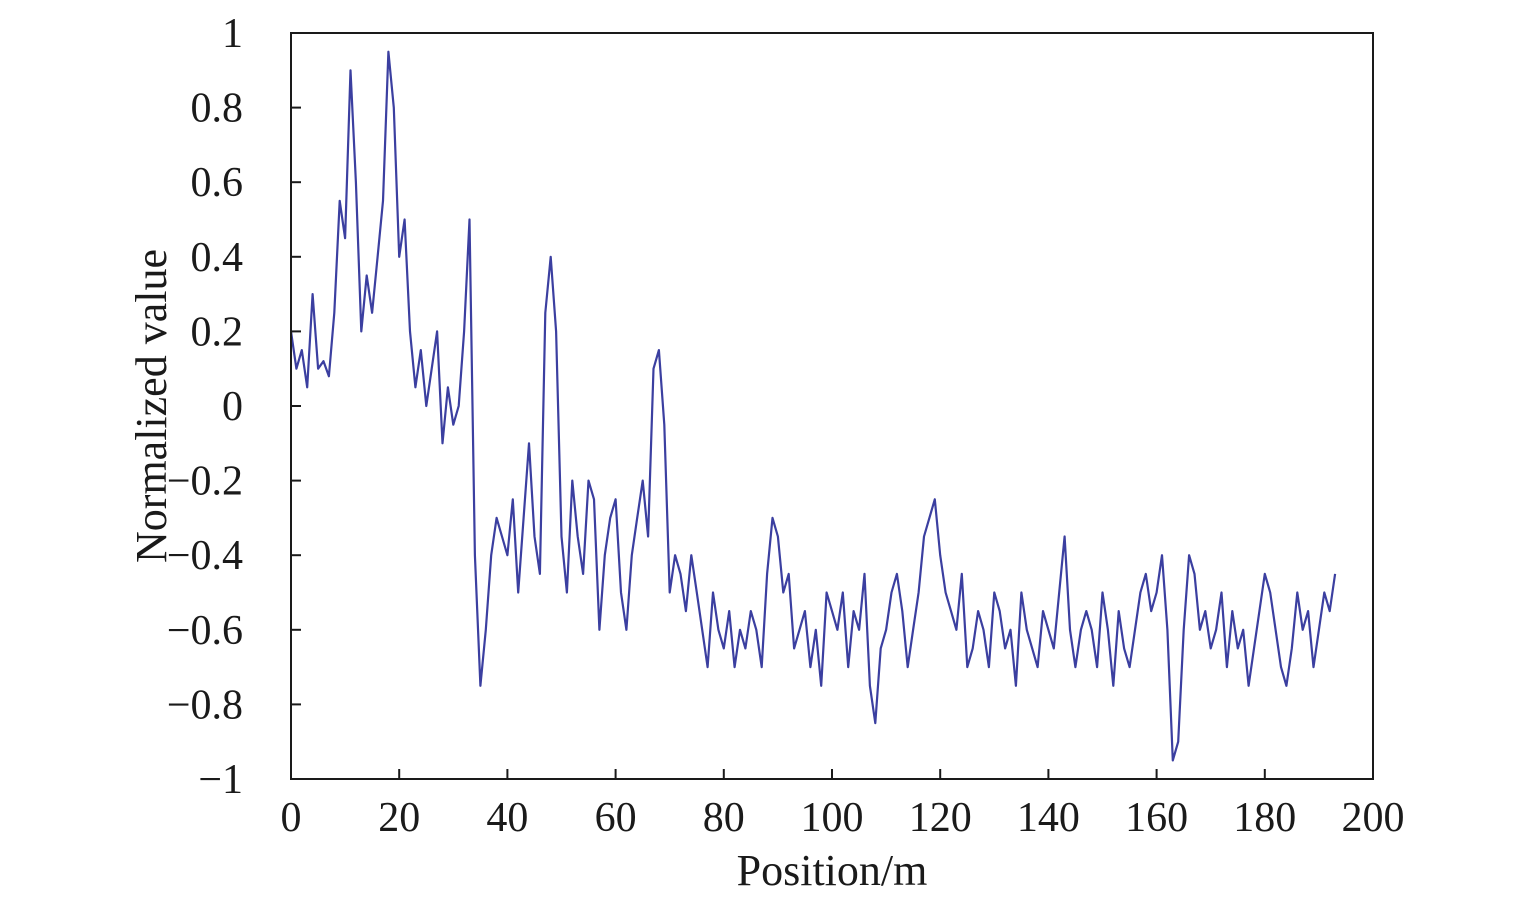 This screenshot has height=906, width=1535. I want to click on x-axis-ticks: 0 20 40 60 80 100 120 140 160 180 200, so click(843, 805).